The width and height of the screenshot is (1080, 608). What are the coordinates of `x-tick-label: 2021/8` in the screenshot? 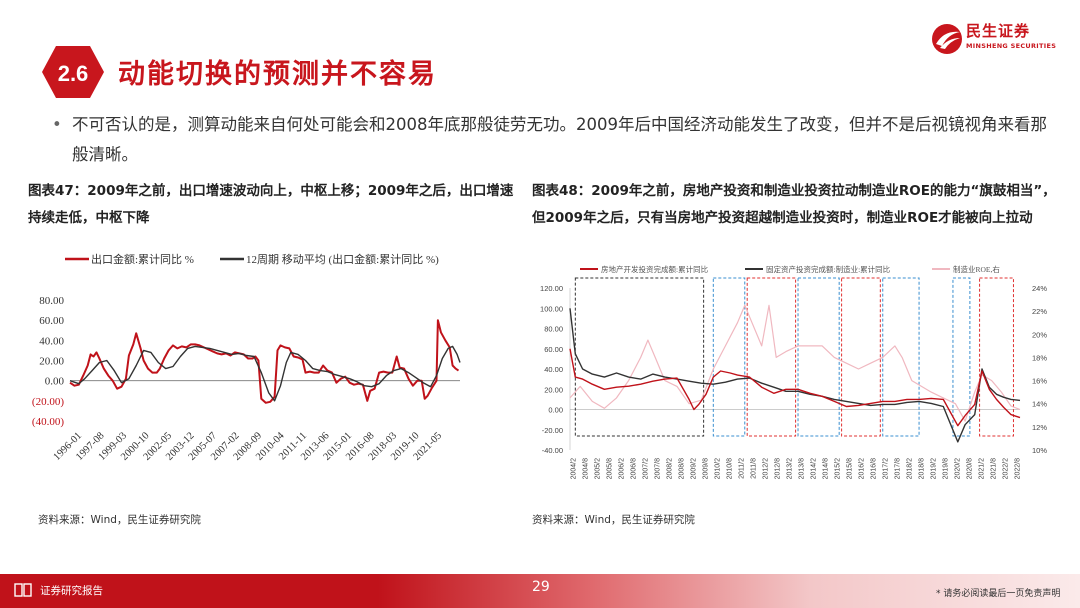 It's located at (994, 469).